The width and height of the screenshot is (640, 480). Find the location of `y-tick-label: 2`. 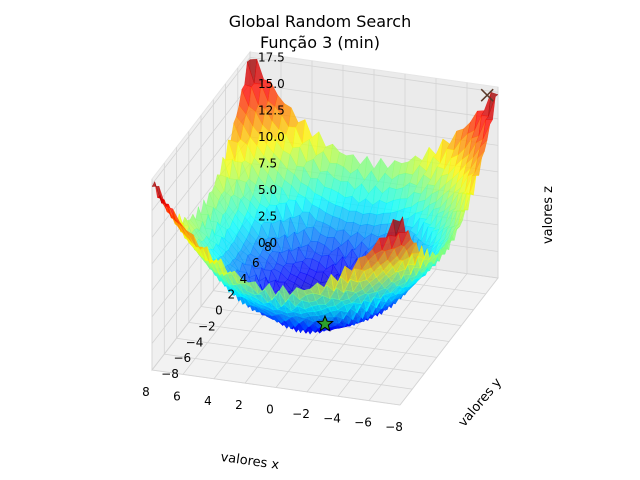

y-tick-label: 2 is located at coordinates (231, 295).